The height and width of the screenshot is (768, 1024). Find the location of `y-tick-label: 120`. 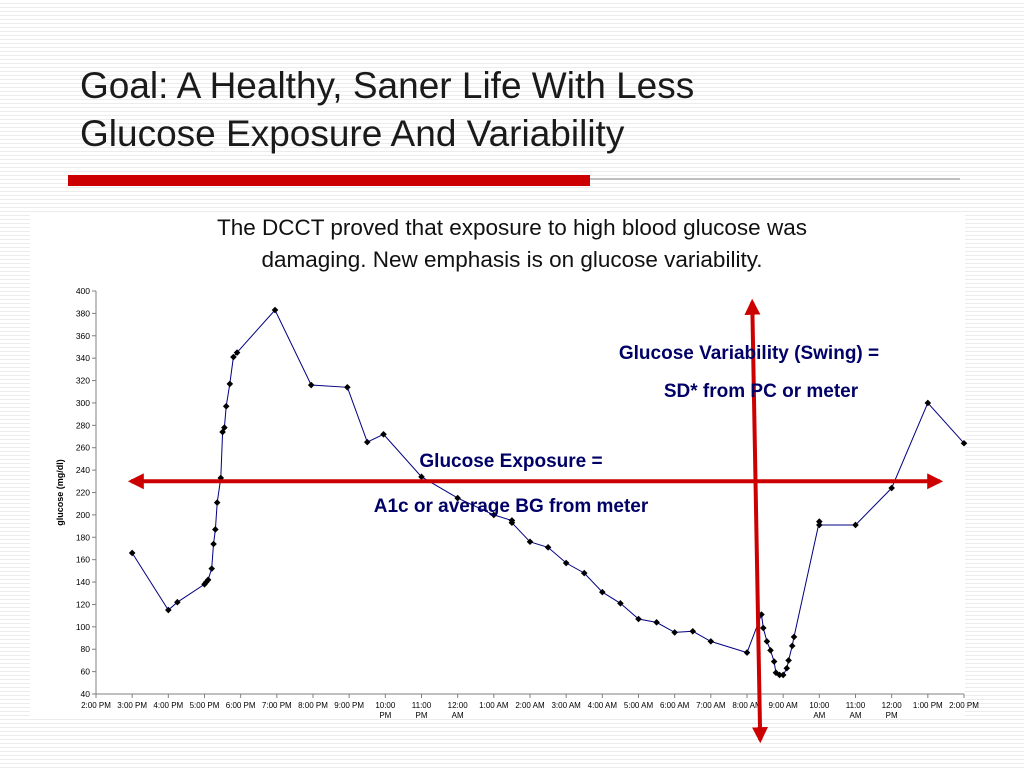

y-tick-label: 120 is located at coordinates (83, 604).